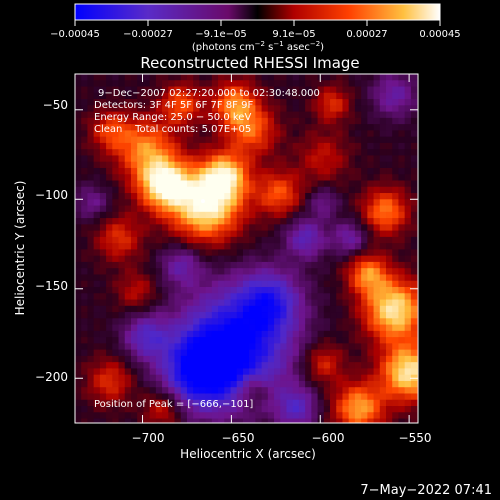 Image resolution: width=500 pixels, height=500 pixels. Describe the element at coordinates (221, 34) in the screenshot. I see `colorbar-tick-label-2: −9.1e−05` at that location.